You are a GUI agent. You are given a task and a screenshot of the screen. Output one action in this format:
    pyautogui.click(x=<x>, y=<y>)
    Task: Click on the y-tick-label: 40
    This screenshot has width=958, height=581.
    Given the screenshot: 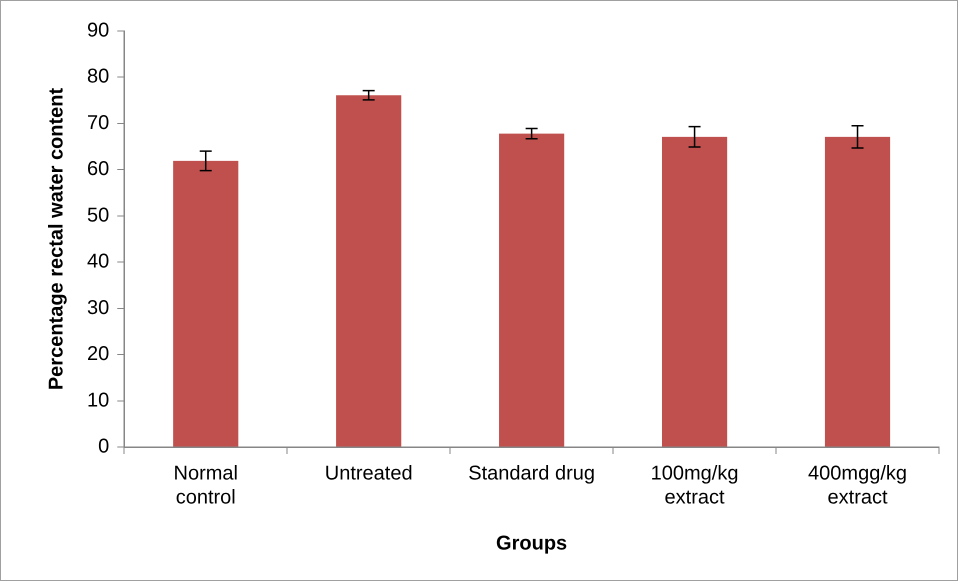 What is the action you would take?
    pyautogui.click(x=98, y=261)
    